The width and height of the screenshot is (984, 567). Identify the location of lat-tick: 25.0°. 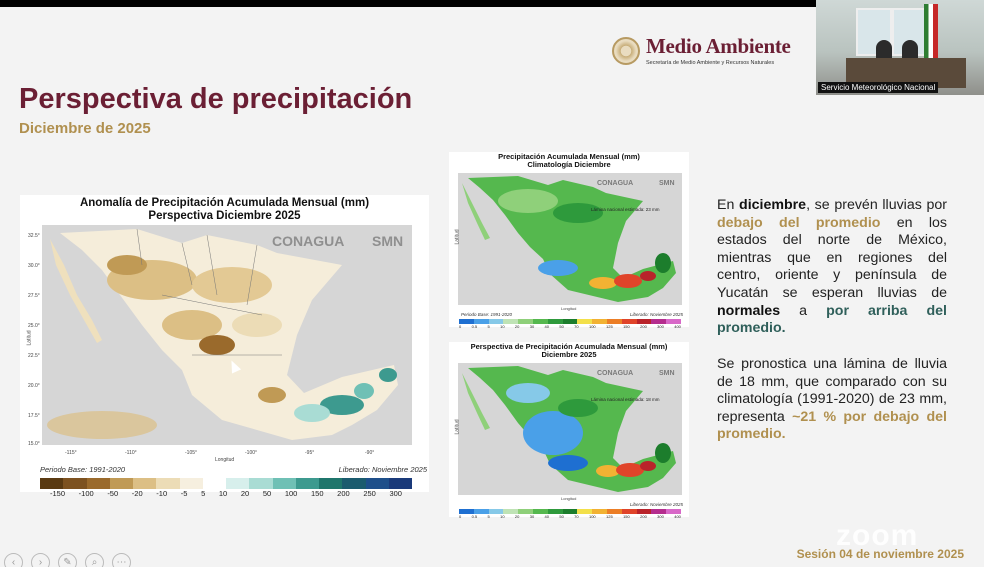
(34, 326).